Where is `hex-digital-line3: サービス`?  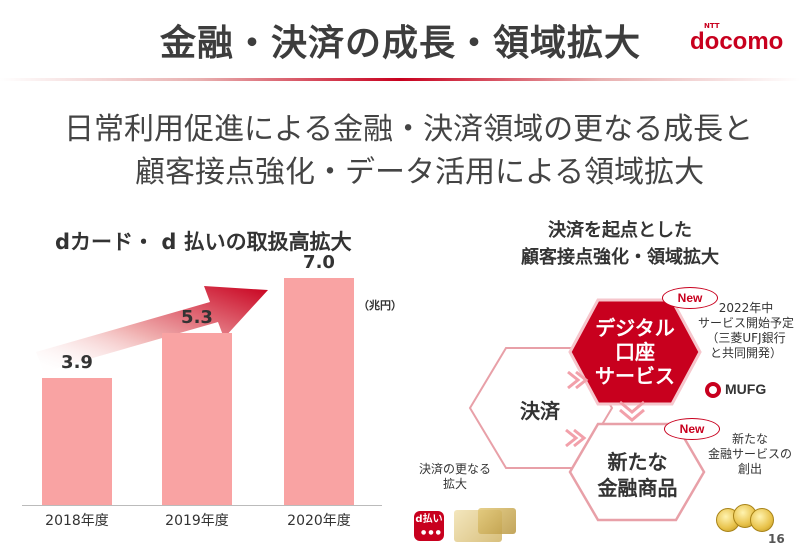 hex-digital-line3: サービス is located at coordinates (635, 376).